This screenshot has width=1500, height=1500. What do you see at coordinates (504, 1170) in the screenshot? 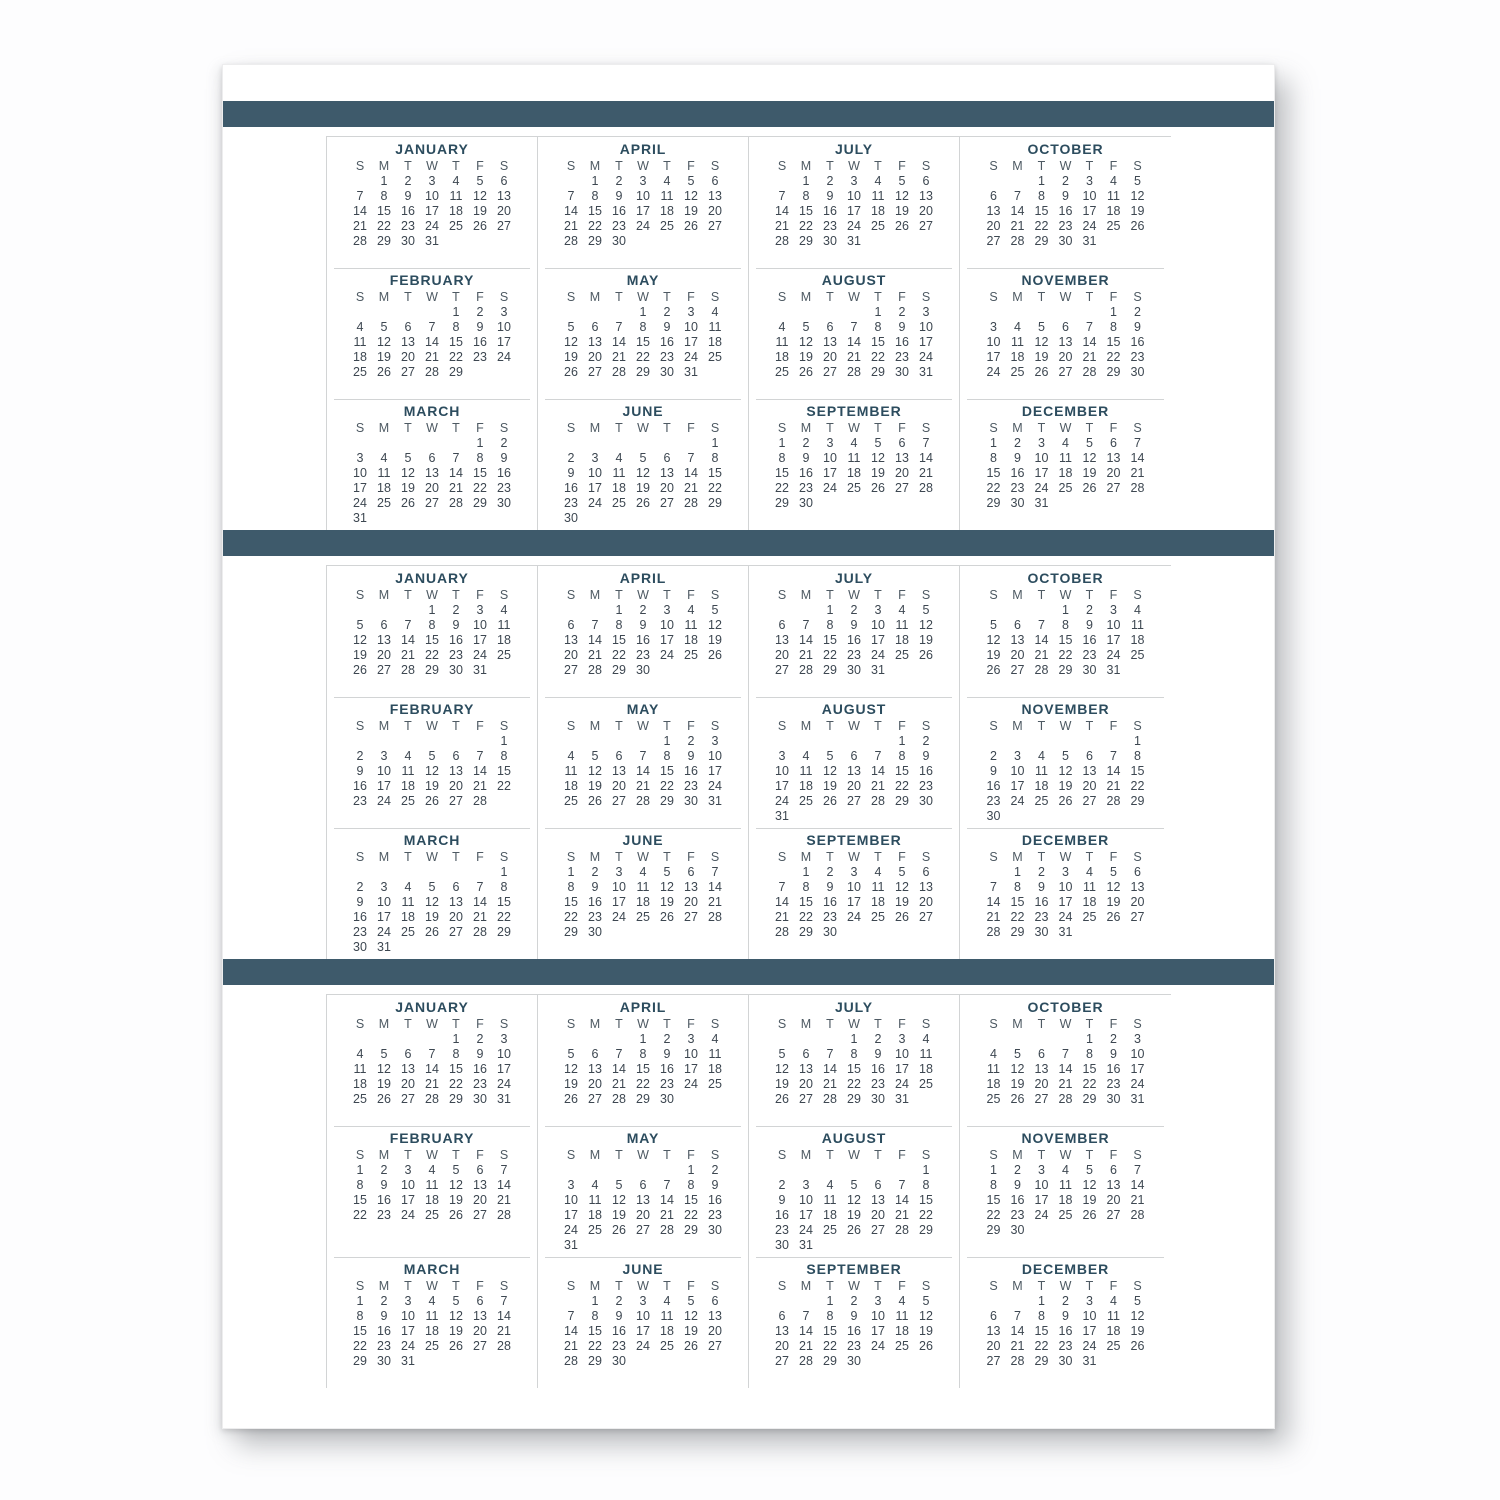
I see `day-number: 7` at bounding box center [504, 1170].